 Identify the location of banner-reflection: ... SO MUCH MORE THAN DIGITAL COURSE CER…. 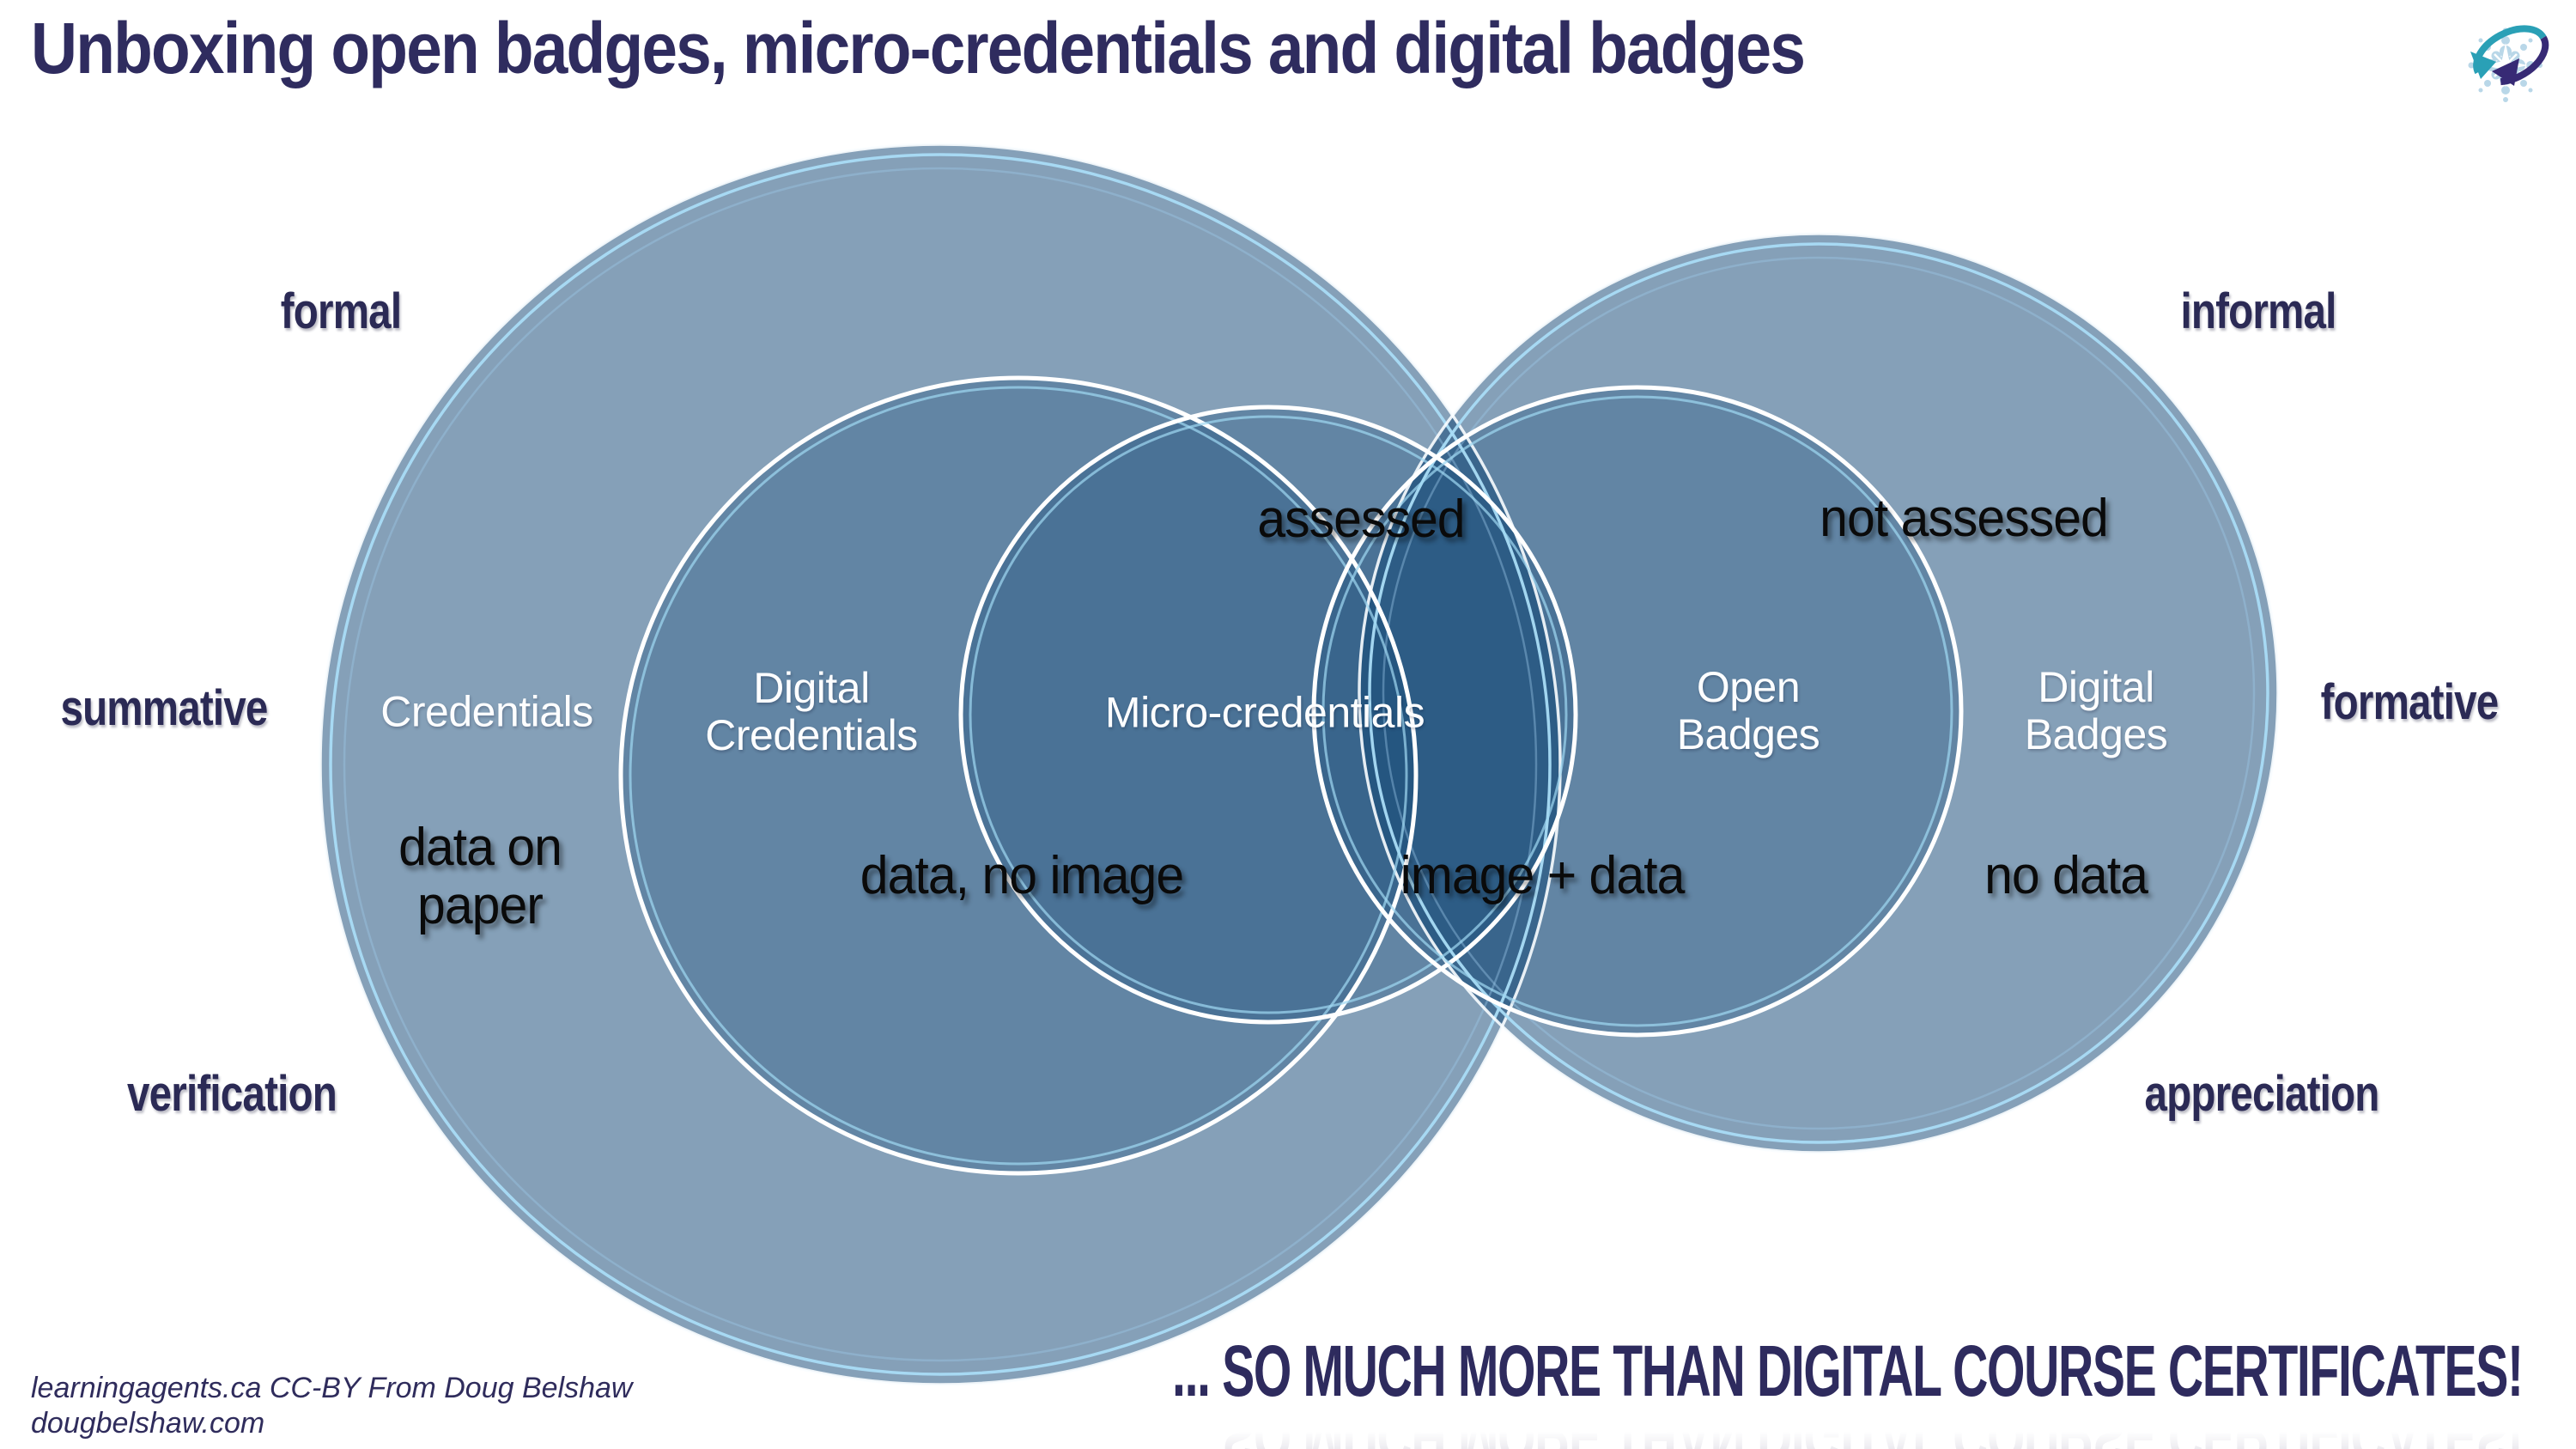
(1848, 1422).